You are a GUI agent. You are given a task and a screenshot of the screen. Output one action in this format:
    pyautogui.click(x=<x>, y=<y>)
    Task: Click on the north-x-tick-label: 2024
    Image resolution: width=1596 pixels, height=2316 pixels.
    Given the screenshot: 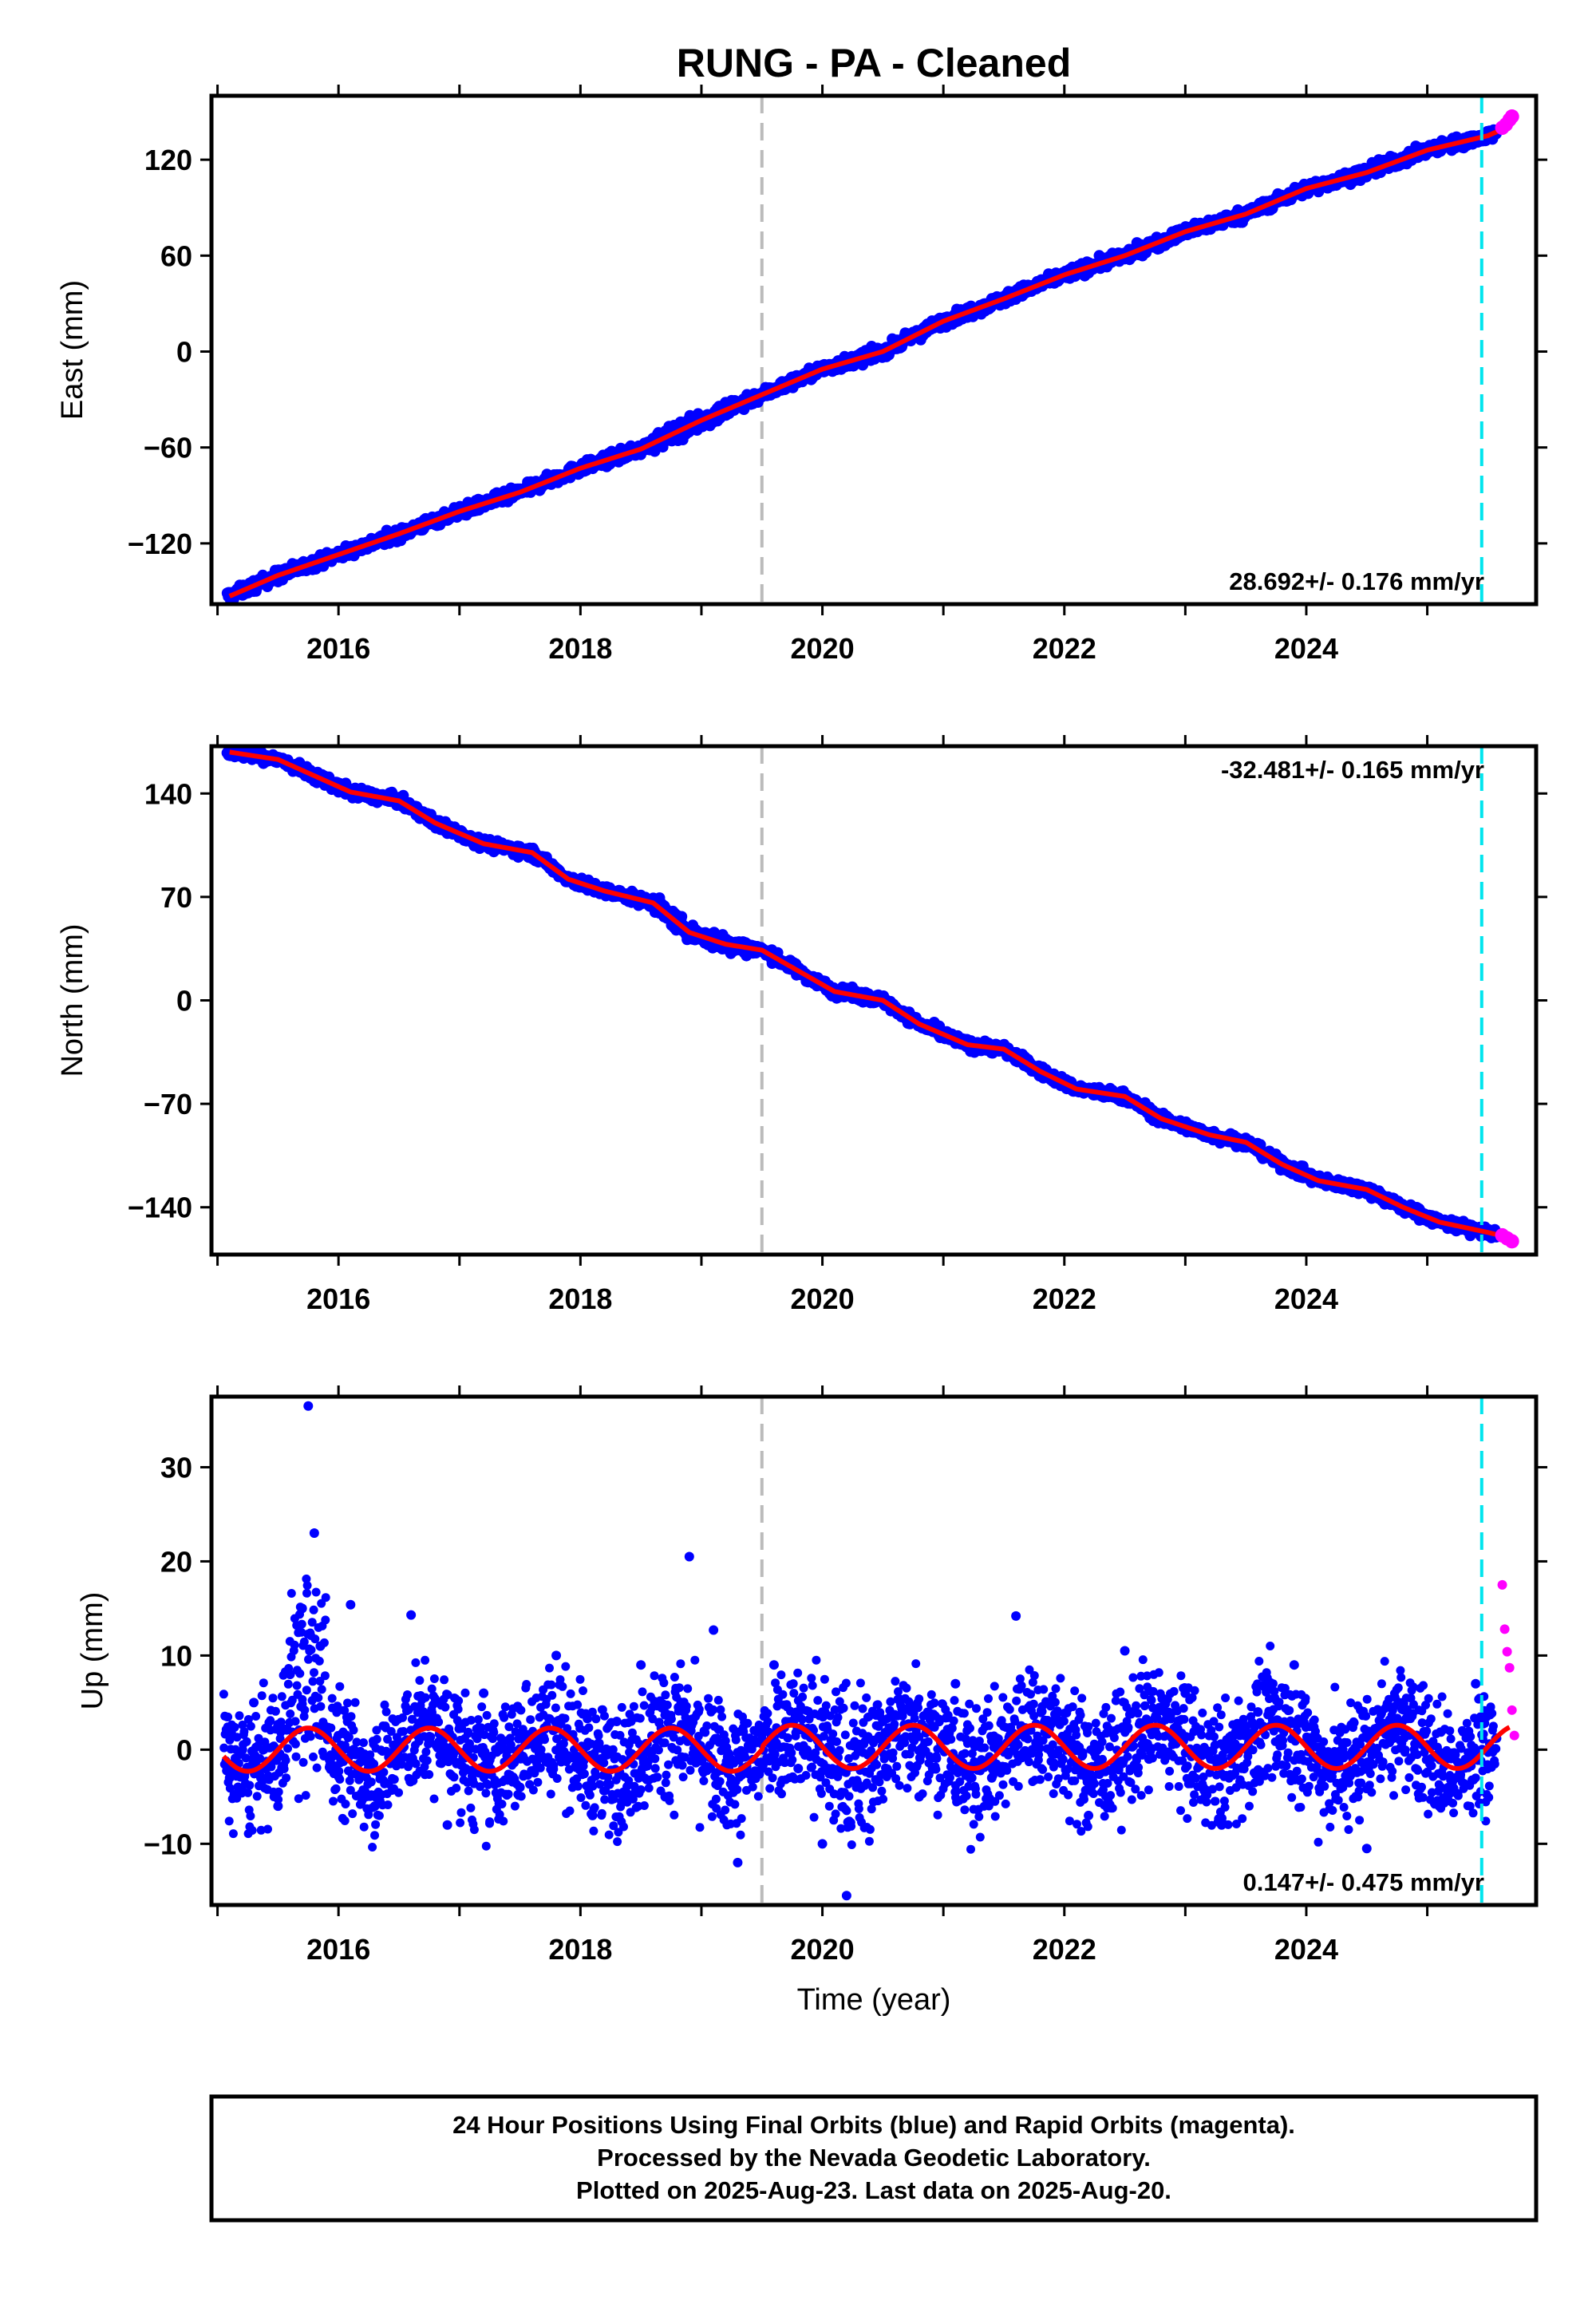 What is the action you would take?
    pyautogui.click(x=1306, y=1298)
    